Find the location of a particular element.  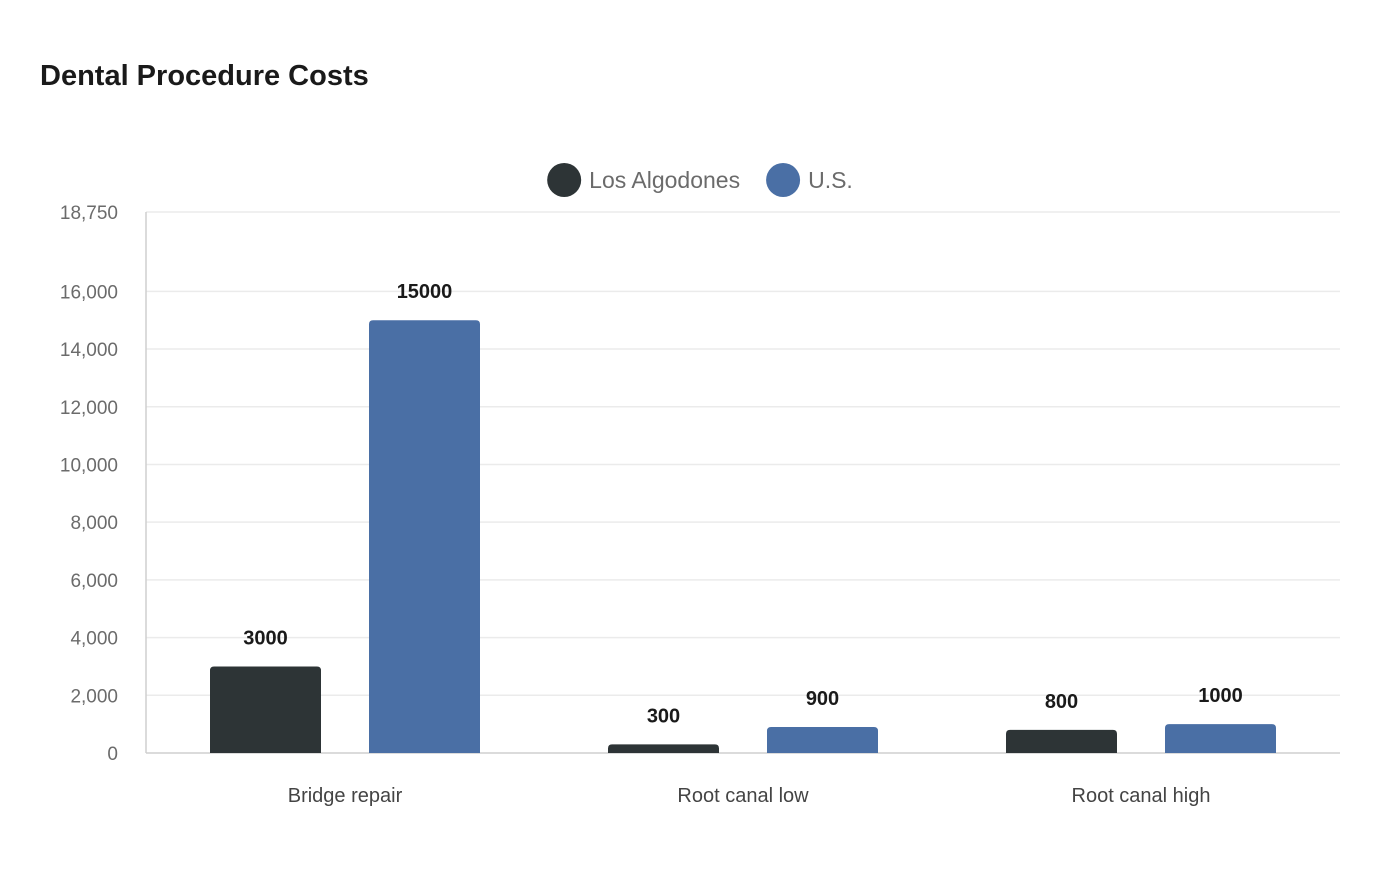

y-tick-label: 6,000 is located at coordinates (94, 581).